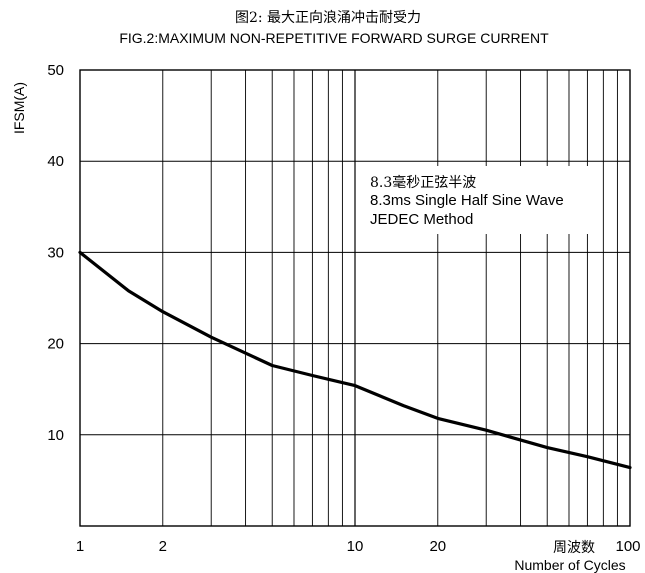 Image resolution: width=645 pixels, height=573 pixels. I want to click on x-tick-label: 2, so click(163, 546).